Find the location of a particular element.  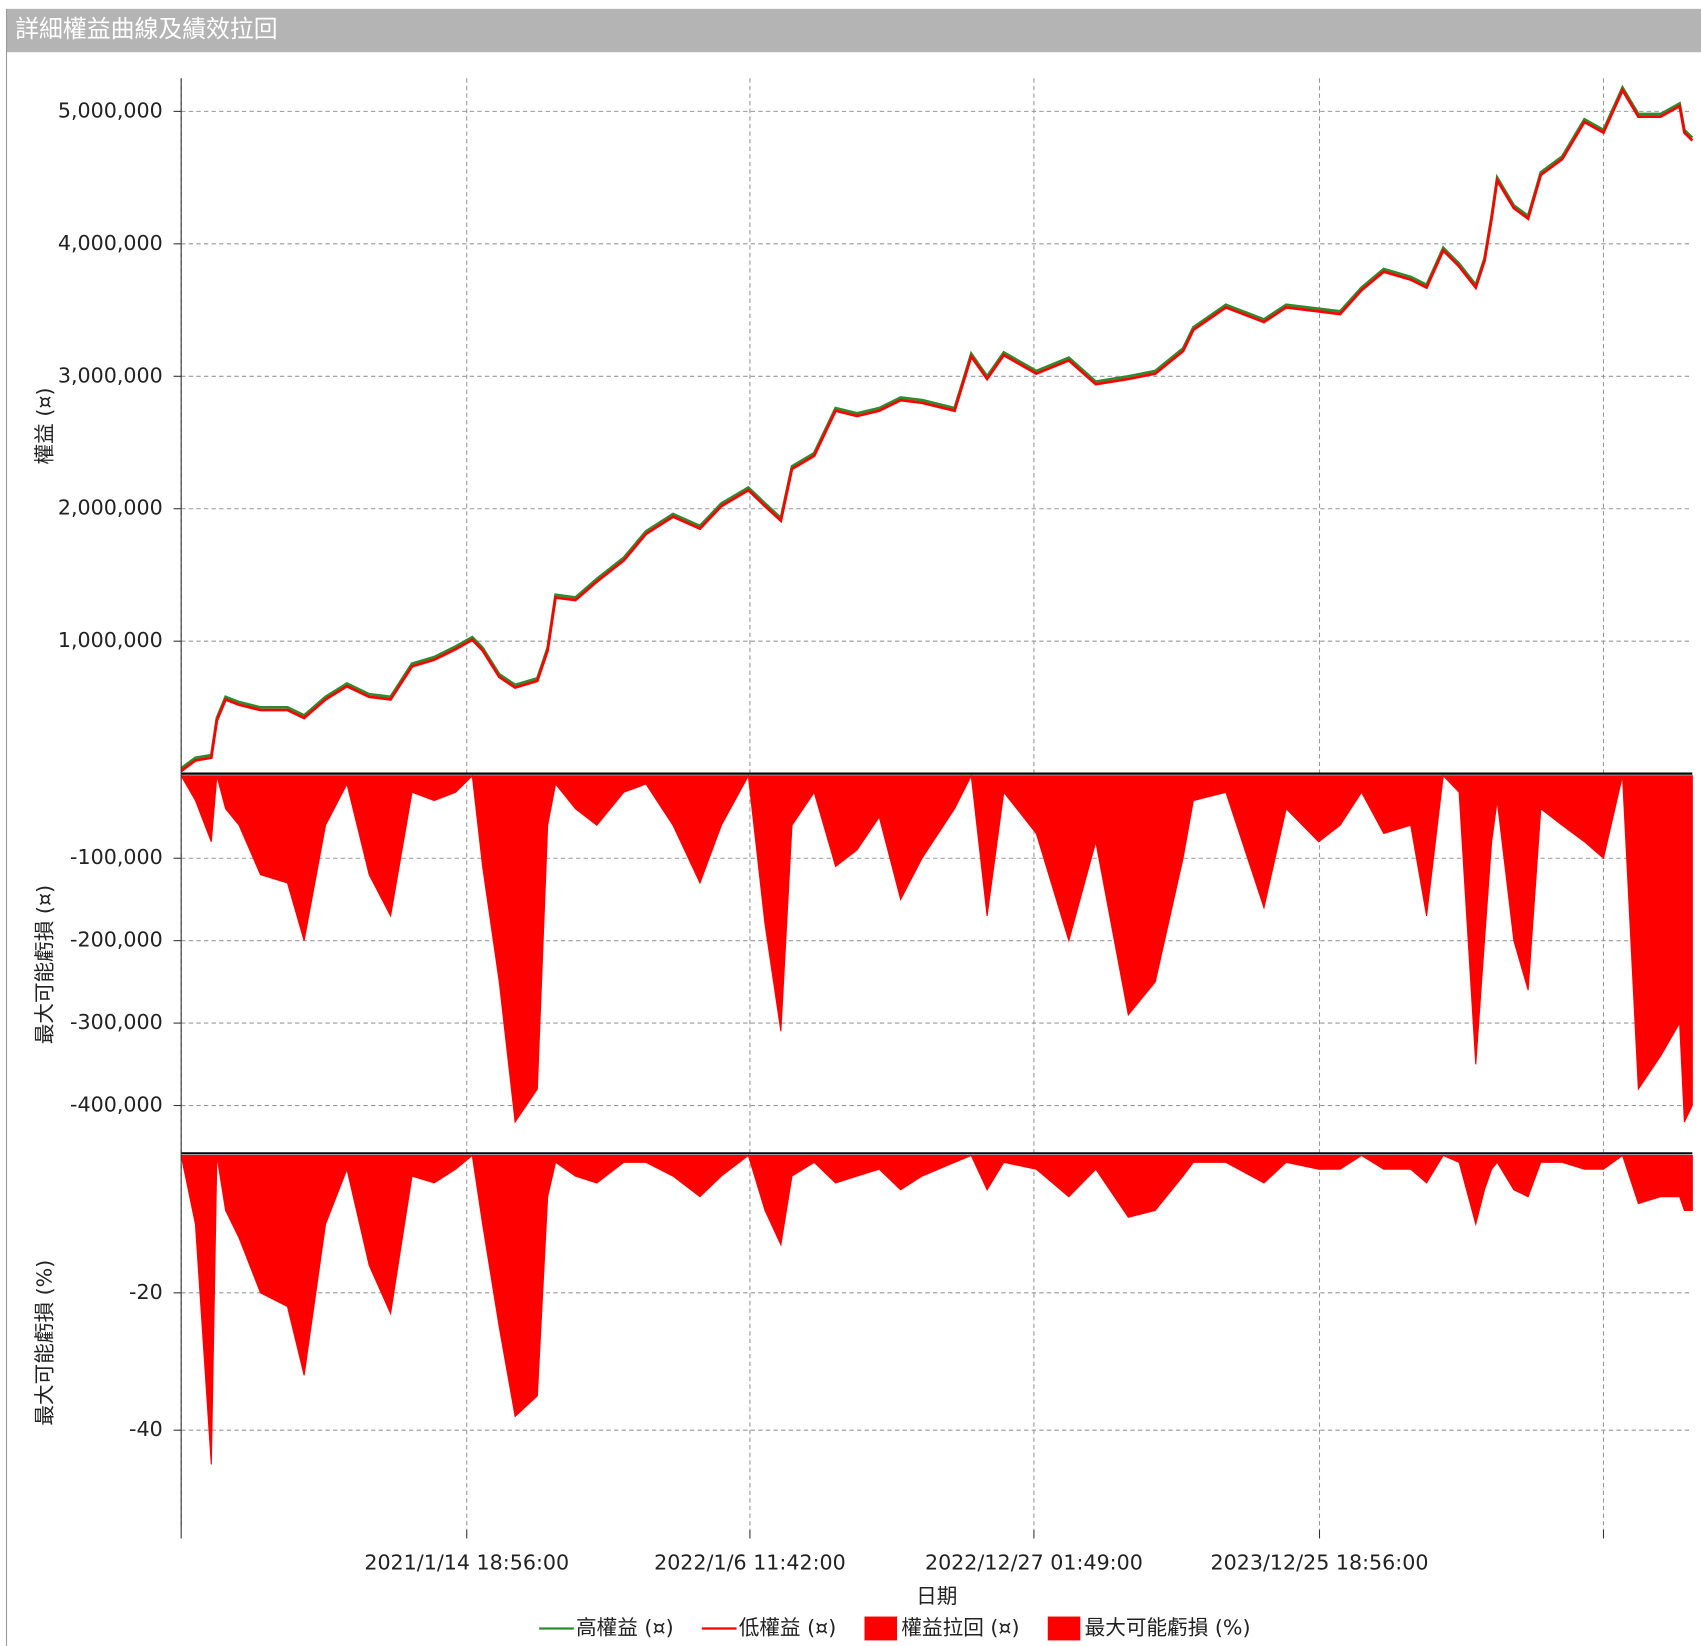

y-tick-label: 5,000,000 is located at coordinates (110, 110).